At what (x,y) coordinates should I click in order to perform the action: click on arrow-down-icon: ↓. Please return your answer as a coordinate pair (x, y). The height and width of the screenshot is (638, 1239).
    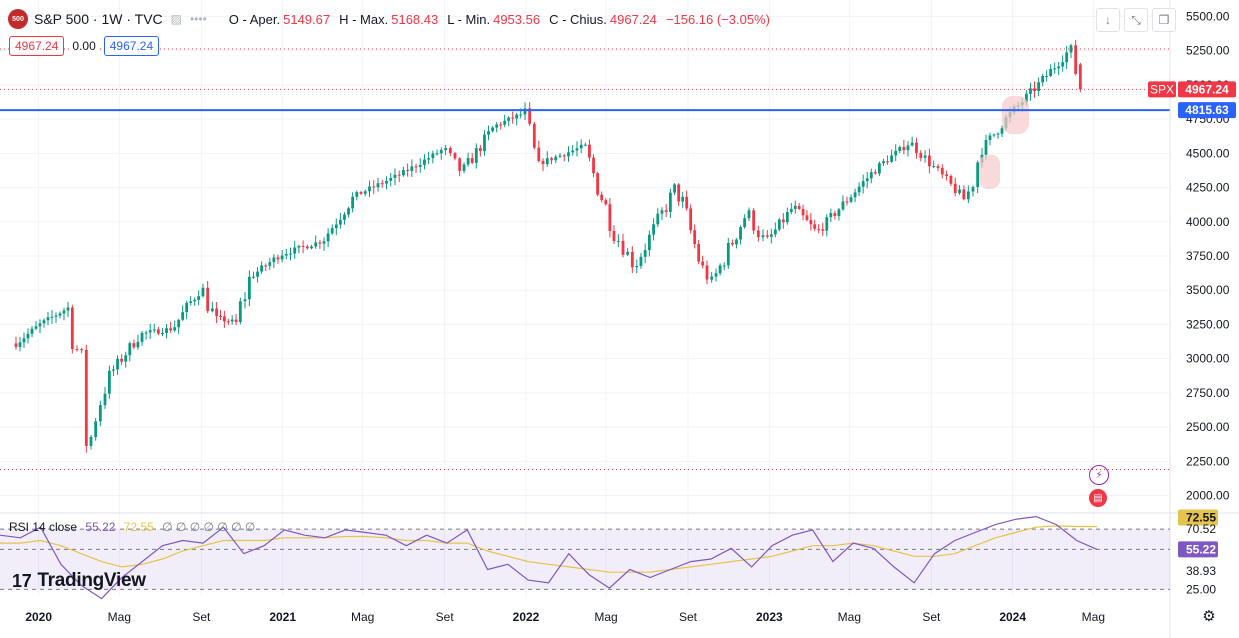
    Looking at the image, I should click on (1108, 20).